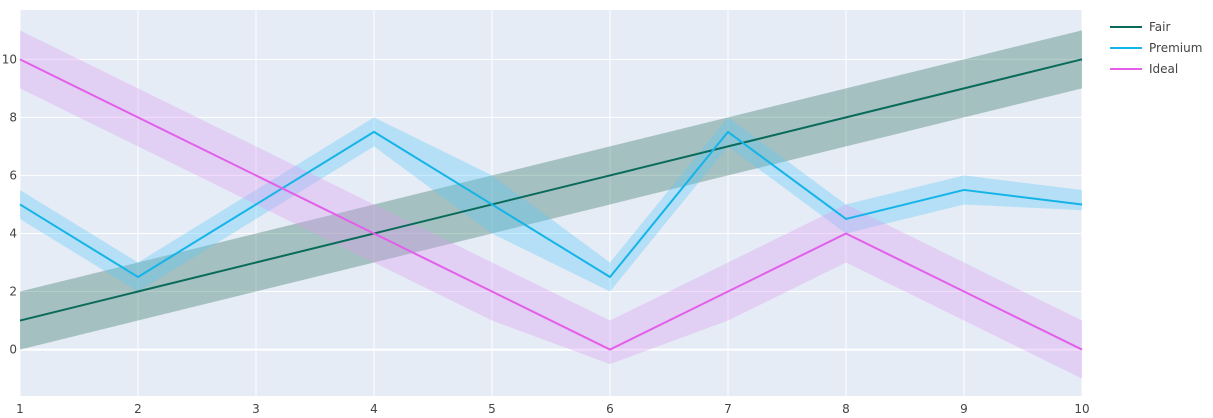 The height and width of the screenshot is (418, 1213). What do you see at coordinates (552, 409) in the screenshot?
I see `x-axis-ticks: 1 2 3 4 5 6 7 8 9 10` at bounding box center [552, 409].